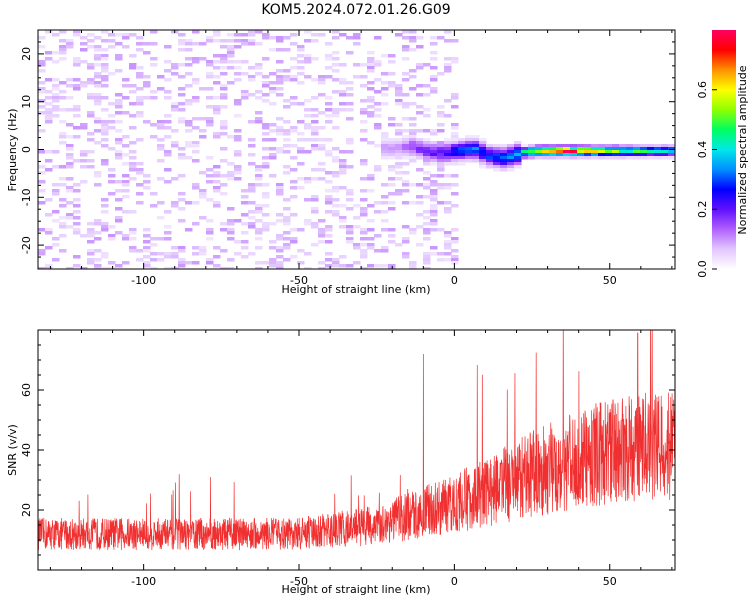 Image resolution: width=750 pixels, height=600 pixels. I want to click on x-tick-label: 0, so click(454, 280).